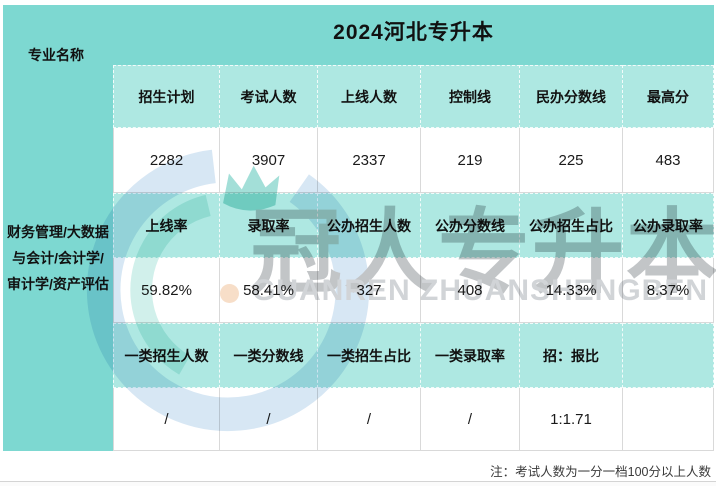 This screenshot has height=486, width=716. What do you see at coordinates (413, 32) in the screenshot?
I see `page-title: 2024河北专升本` at bounding box center [413, 32].